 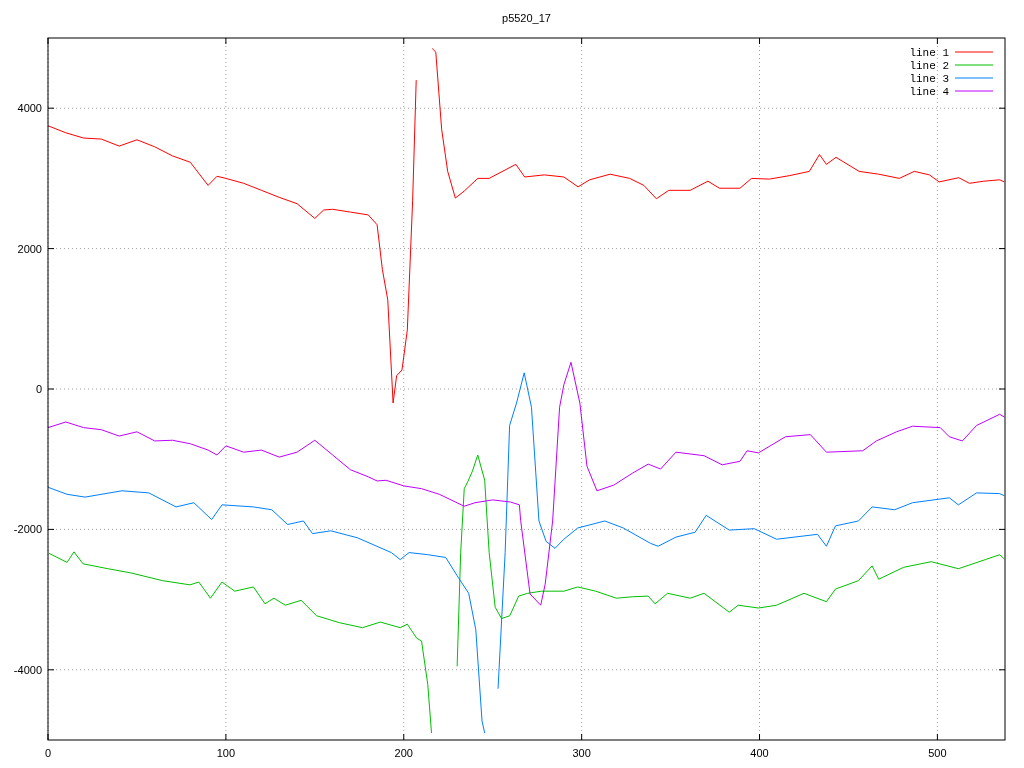 I want to click on x-tick-label: 400, so click(x=759, y=753).